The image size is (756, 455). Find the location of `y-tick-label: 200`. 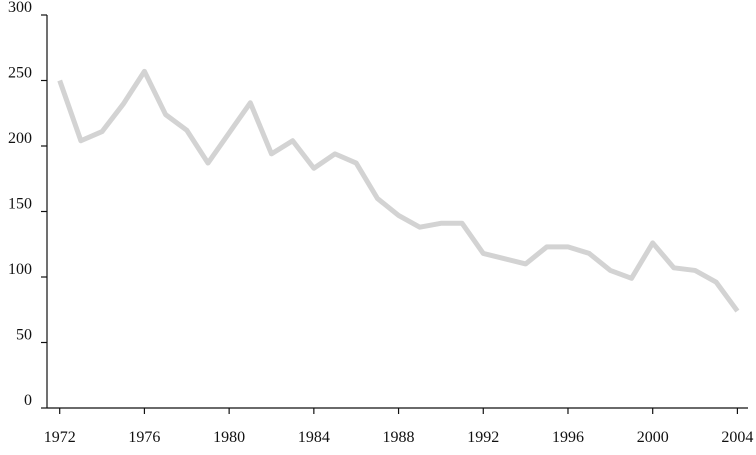

y-tick-label: 200 is located at coordinates (20, 138).